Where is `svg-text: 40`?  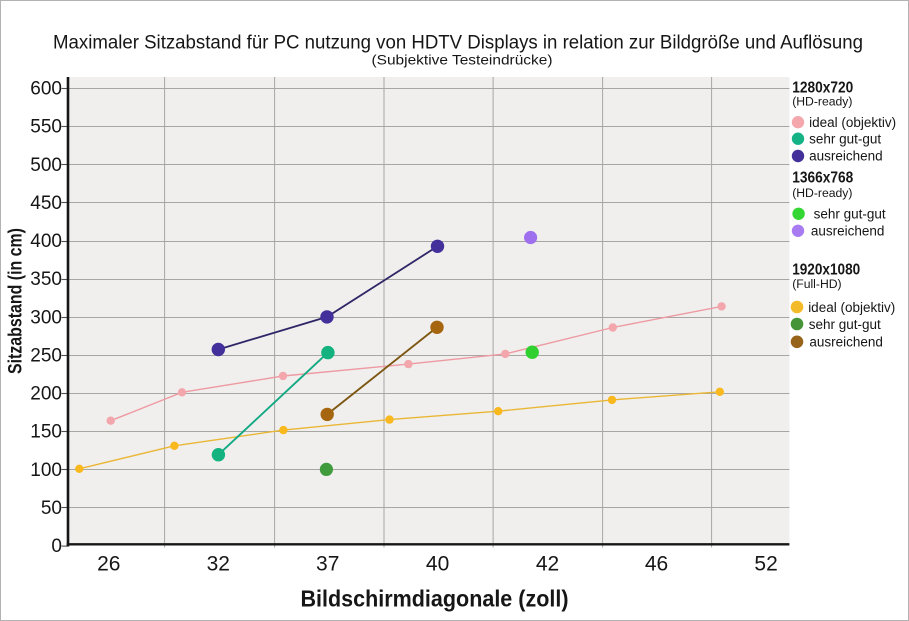
svg-text: 40 is located at coordinates (437, 564).